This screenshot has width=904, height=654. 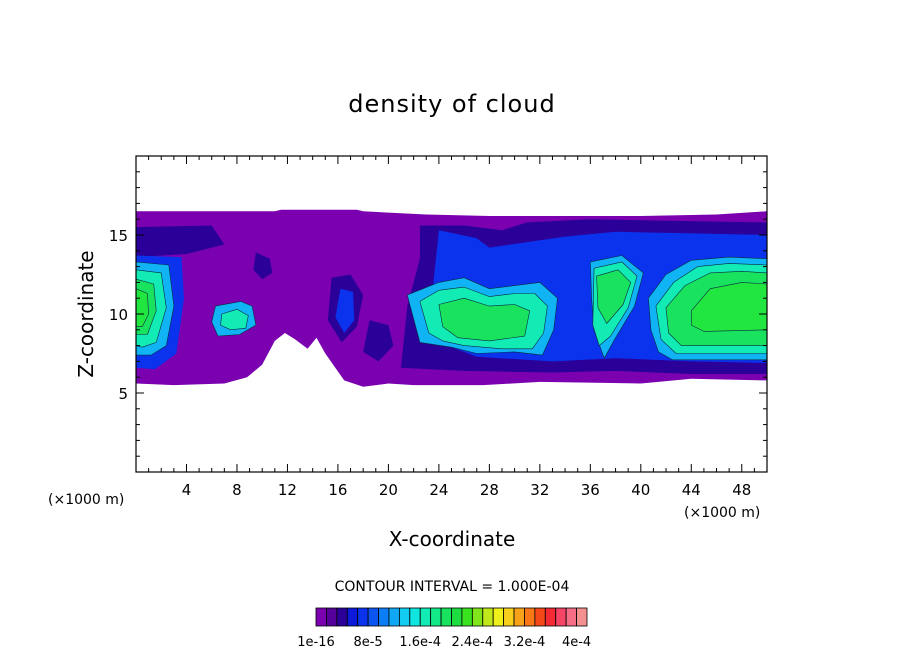 What do you see at coordinates (722, 513) in the screenshot?
I see `x-unit-label-right: (×1000 m)` at bounding box center [722, 513].